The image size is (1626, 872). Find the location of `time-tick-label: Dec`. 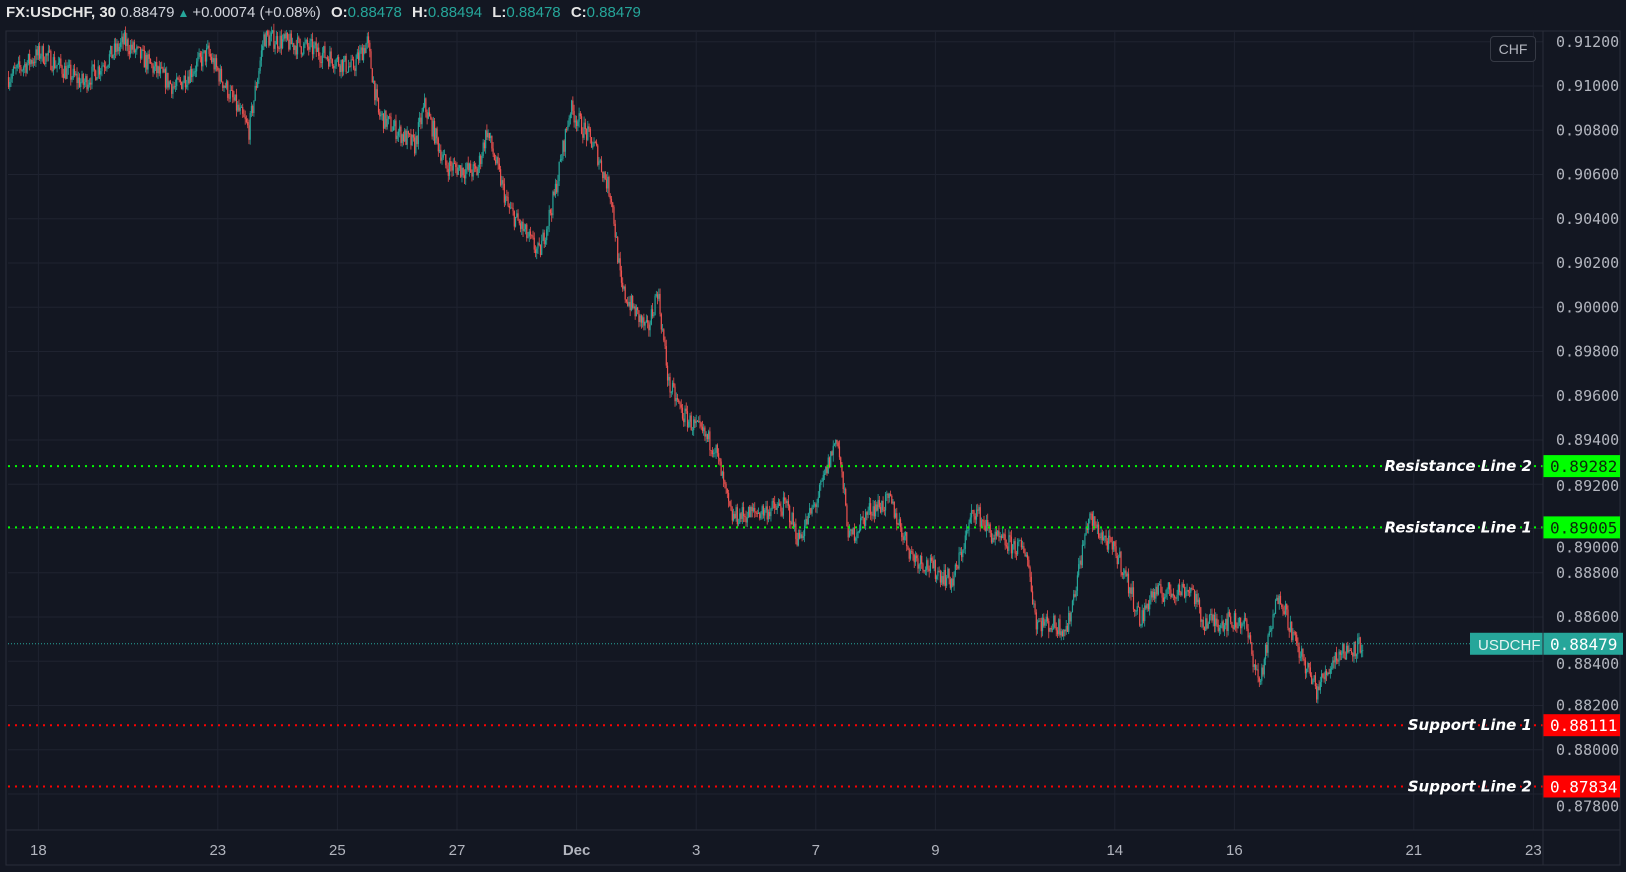

time-tick-label: Dec is located at coordinates (577, 850).